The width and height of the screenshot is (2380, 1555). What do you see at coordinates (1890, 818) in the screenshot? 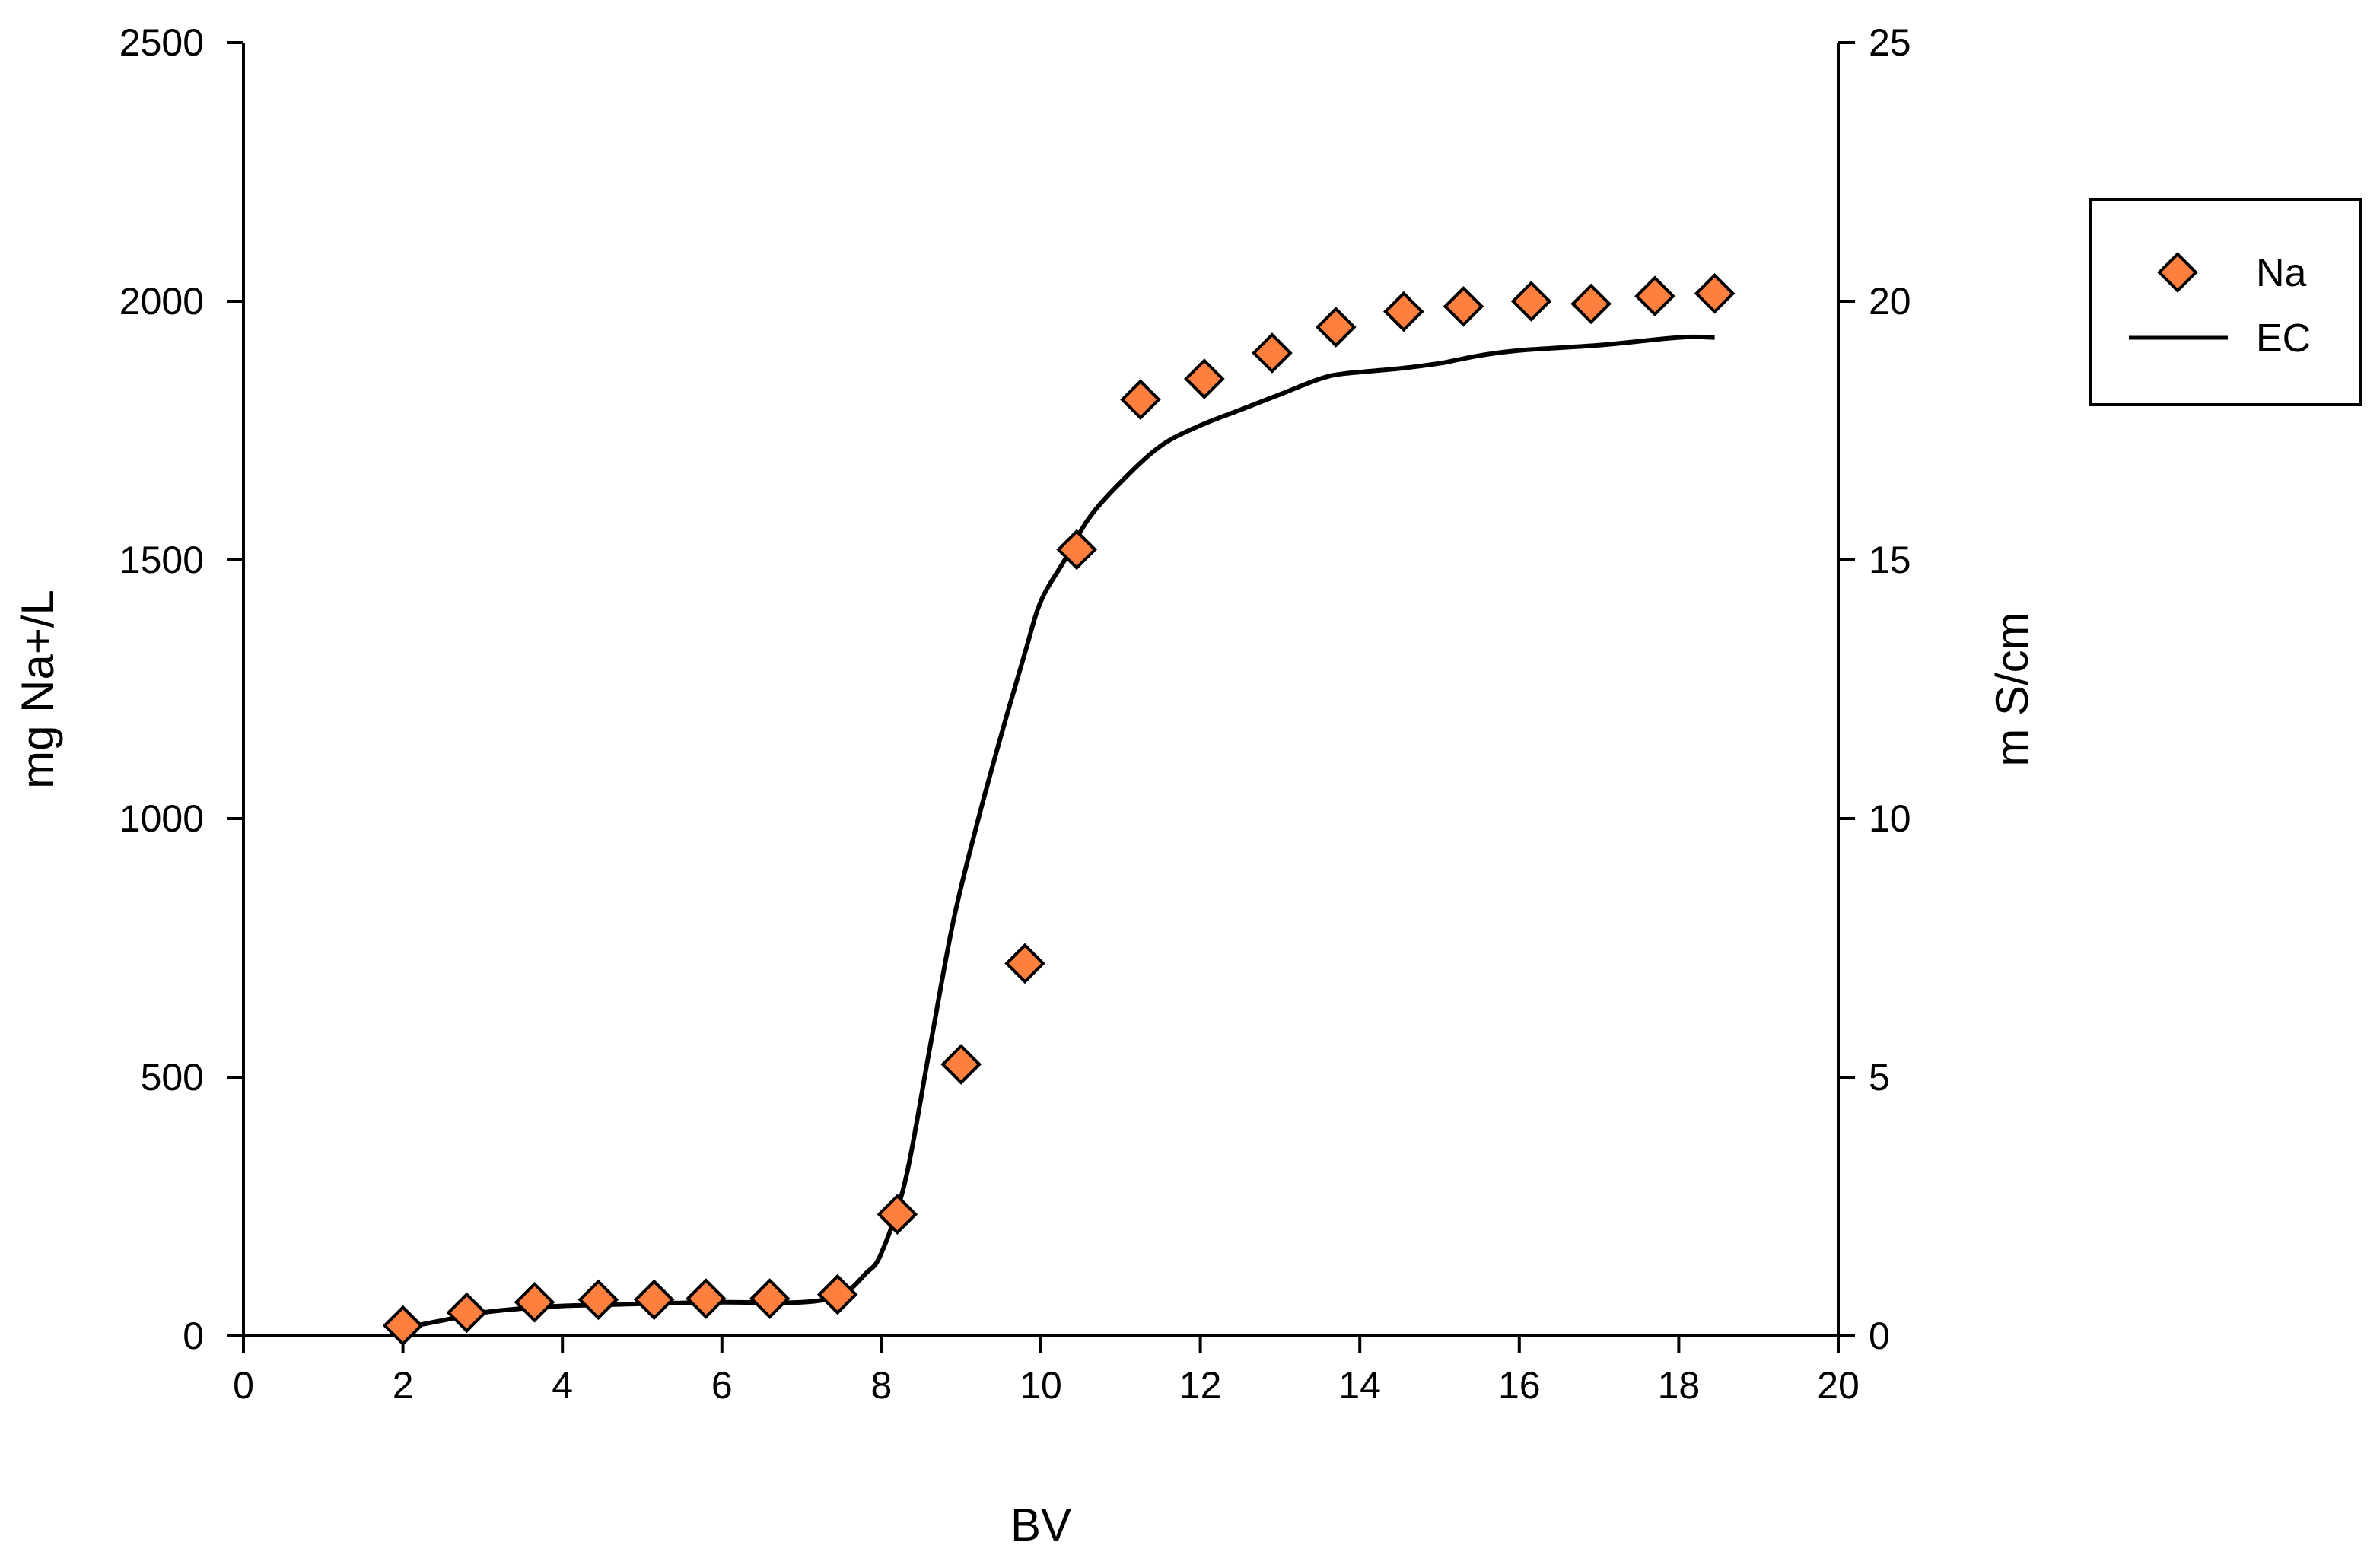
I see `y2-tick-label: 10` at bounding box center [1890, 818].